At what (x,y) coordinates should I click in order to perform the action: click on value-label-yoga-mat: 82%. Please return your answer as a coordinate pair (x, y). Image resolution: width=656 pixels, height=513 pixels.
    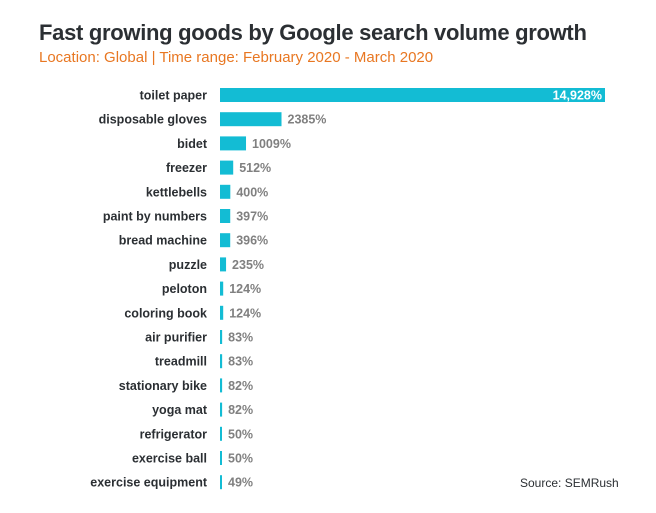
    Looking at the image, I should click on (240, 410).